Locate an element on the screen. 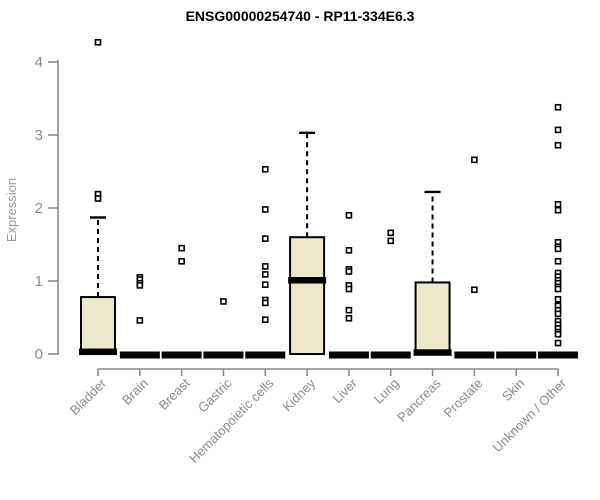  y-tick-label-4: 4 is located at coordinates (39, 62).